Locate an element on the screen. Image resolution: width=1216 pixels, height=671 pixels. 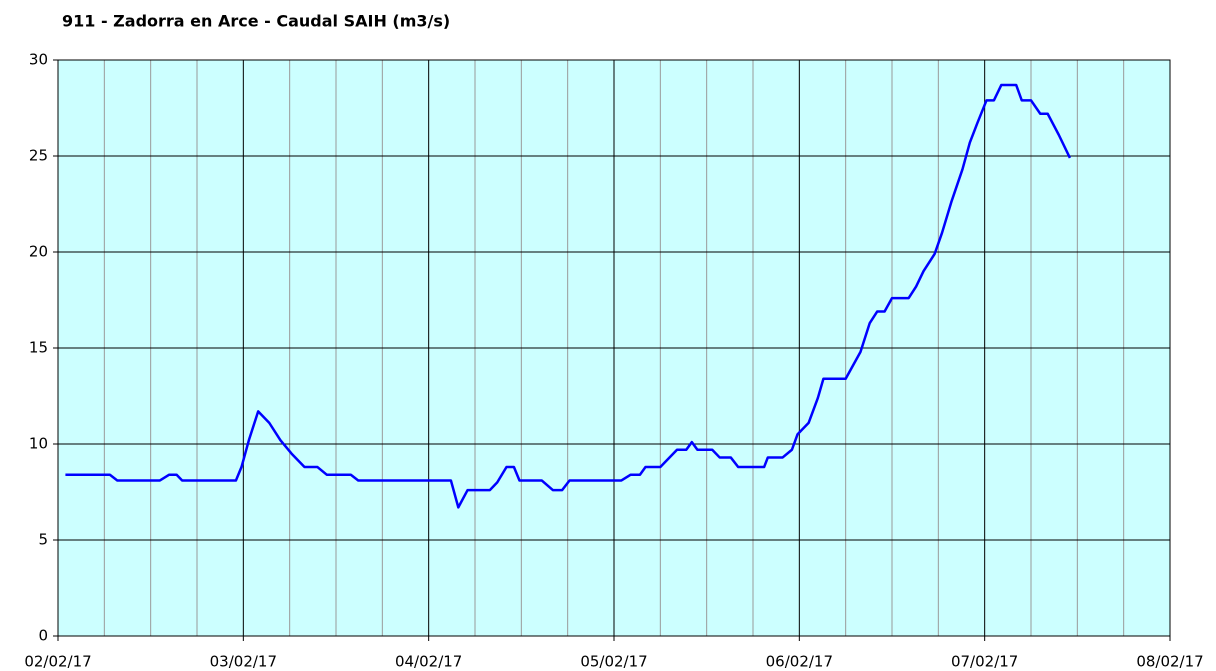
y-tick-label: 10 is located at coordinates (38, 444).